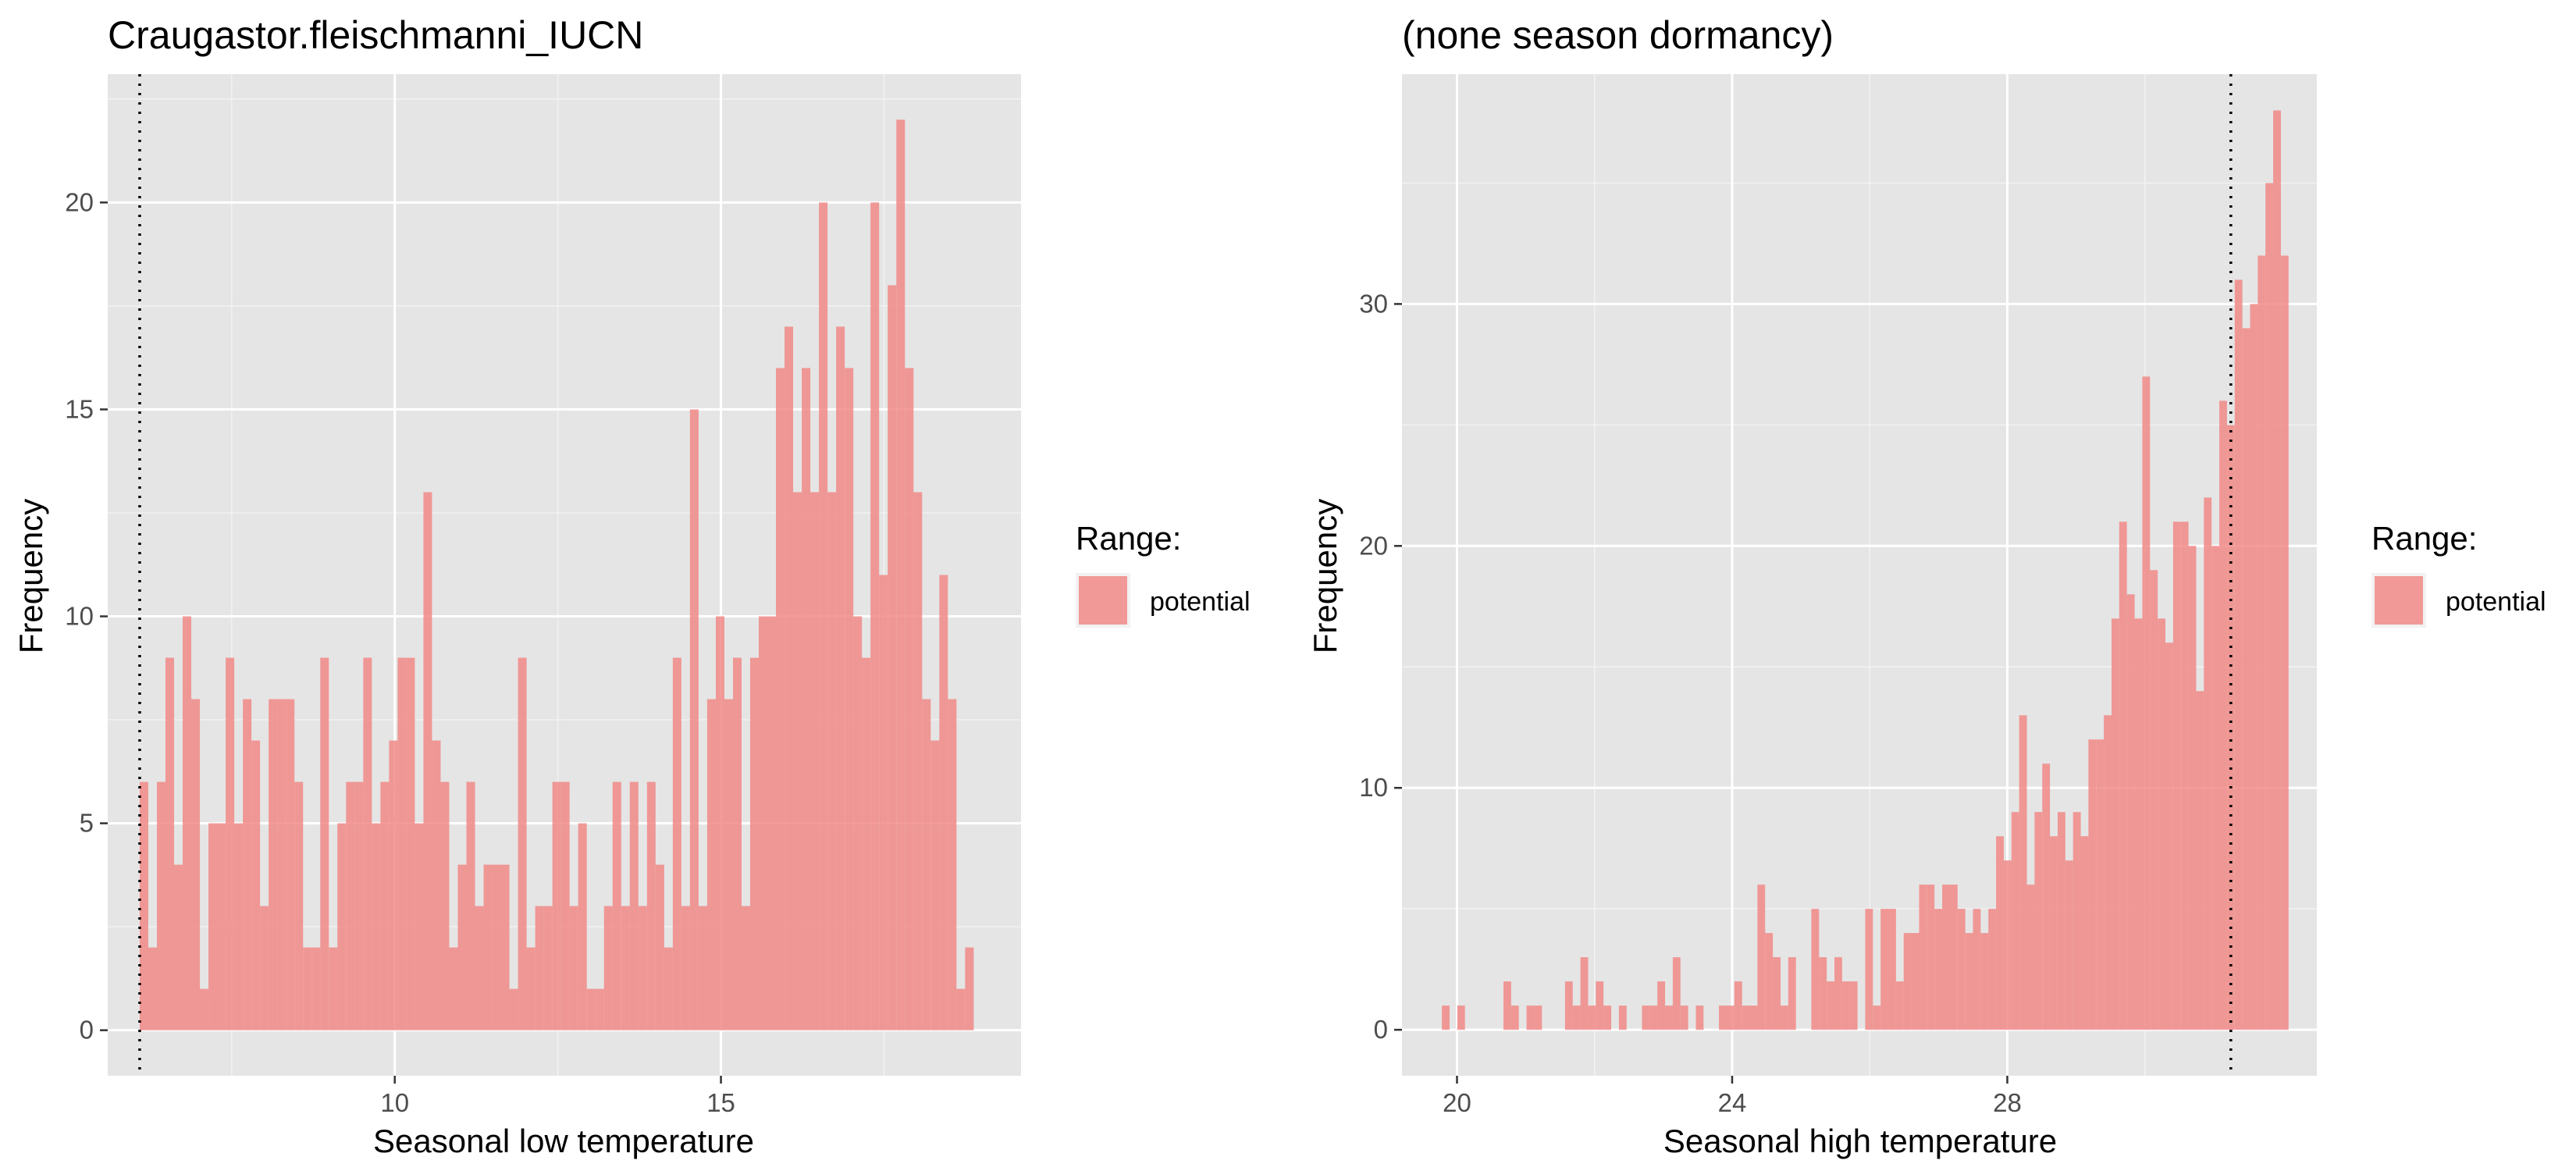 This screenshot has width=2576, height=1171. I want to click on panel-left-y-axis-title: Frequency, so click(30, 576).